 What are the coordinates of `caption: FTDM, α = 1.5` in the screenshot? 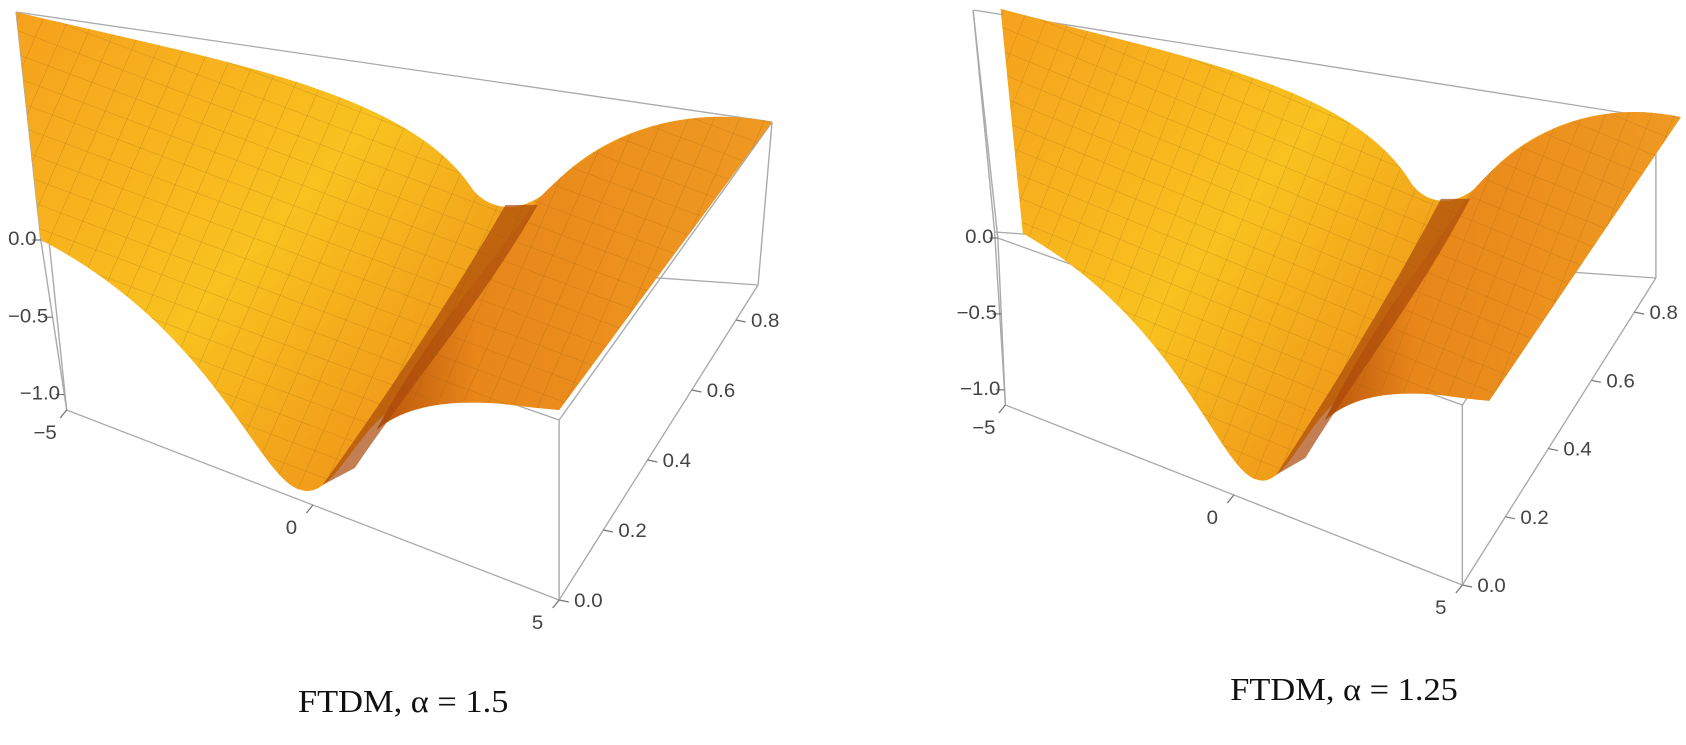 It's located at (403, 702).